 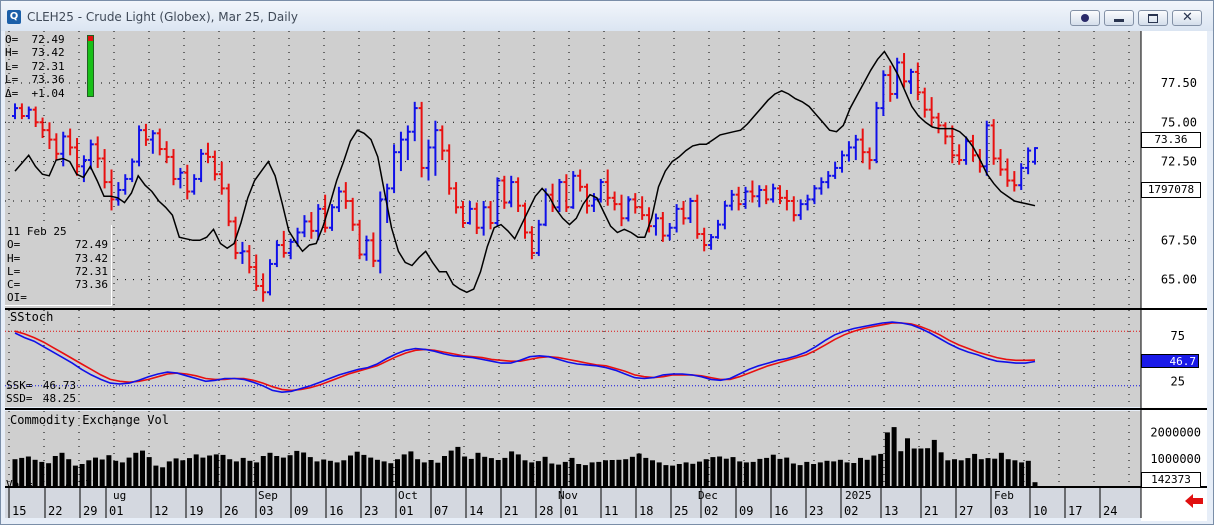 I want to click on volume-panel-title: Commodity Exchange Vol, so click(x=89, y=420).